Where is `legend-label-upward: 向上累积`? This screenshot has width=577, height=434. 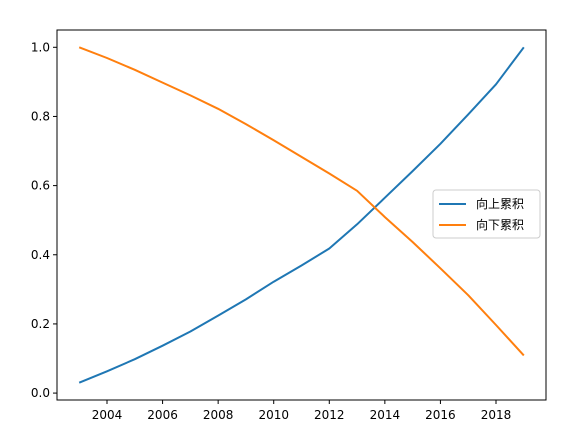
legend-label-upward: 向上累积 is located at coordinates (500, 203).